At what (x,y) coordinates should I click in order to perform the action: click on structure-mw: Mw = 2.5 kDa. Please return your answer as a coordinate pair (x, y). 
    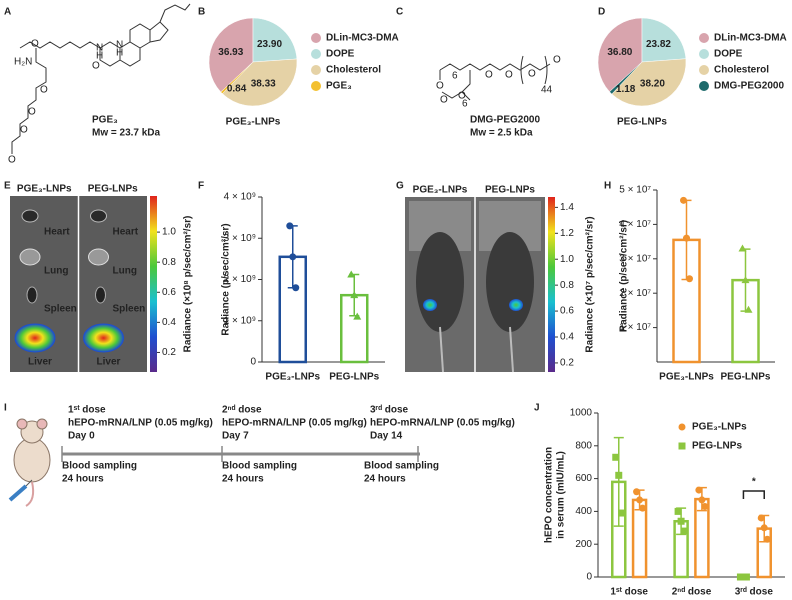
    Looking at the image, I should click on (501, 133).